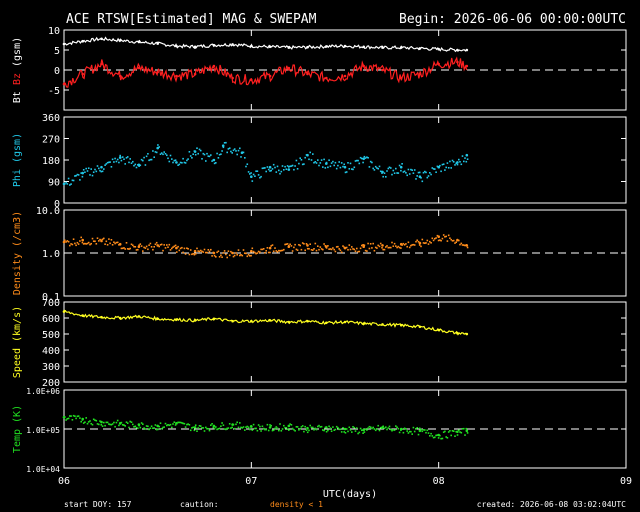 This screenshot has width=640, height=512. Describe the element at coordinates (17, 97) in the screenshot. I see `y-axis-label-part: Bt` at that location.